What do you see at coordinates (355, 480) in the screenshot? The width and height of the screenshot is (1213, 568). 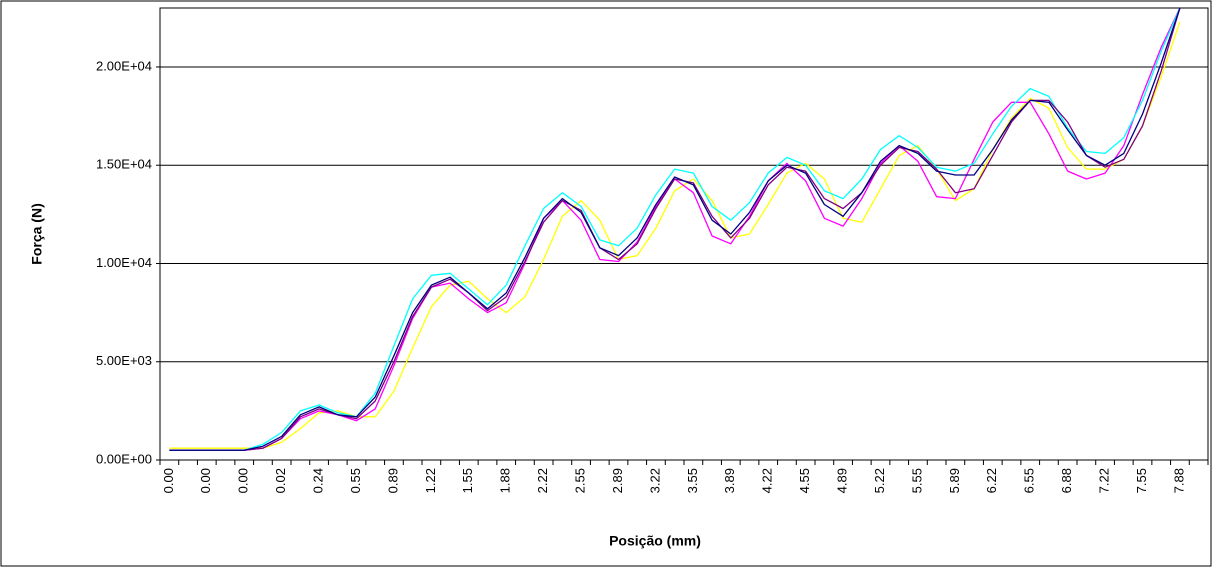 I see `x-tick-label: 0.55` at bounding box center [355, 480].